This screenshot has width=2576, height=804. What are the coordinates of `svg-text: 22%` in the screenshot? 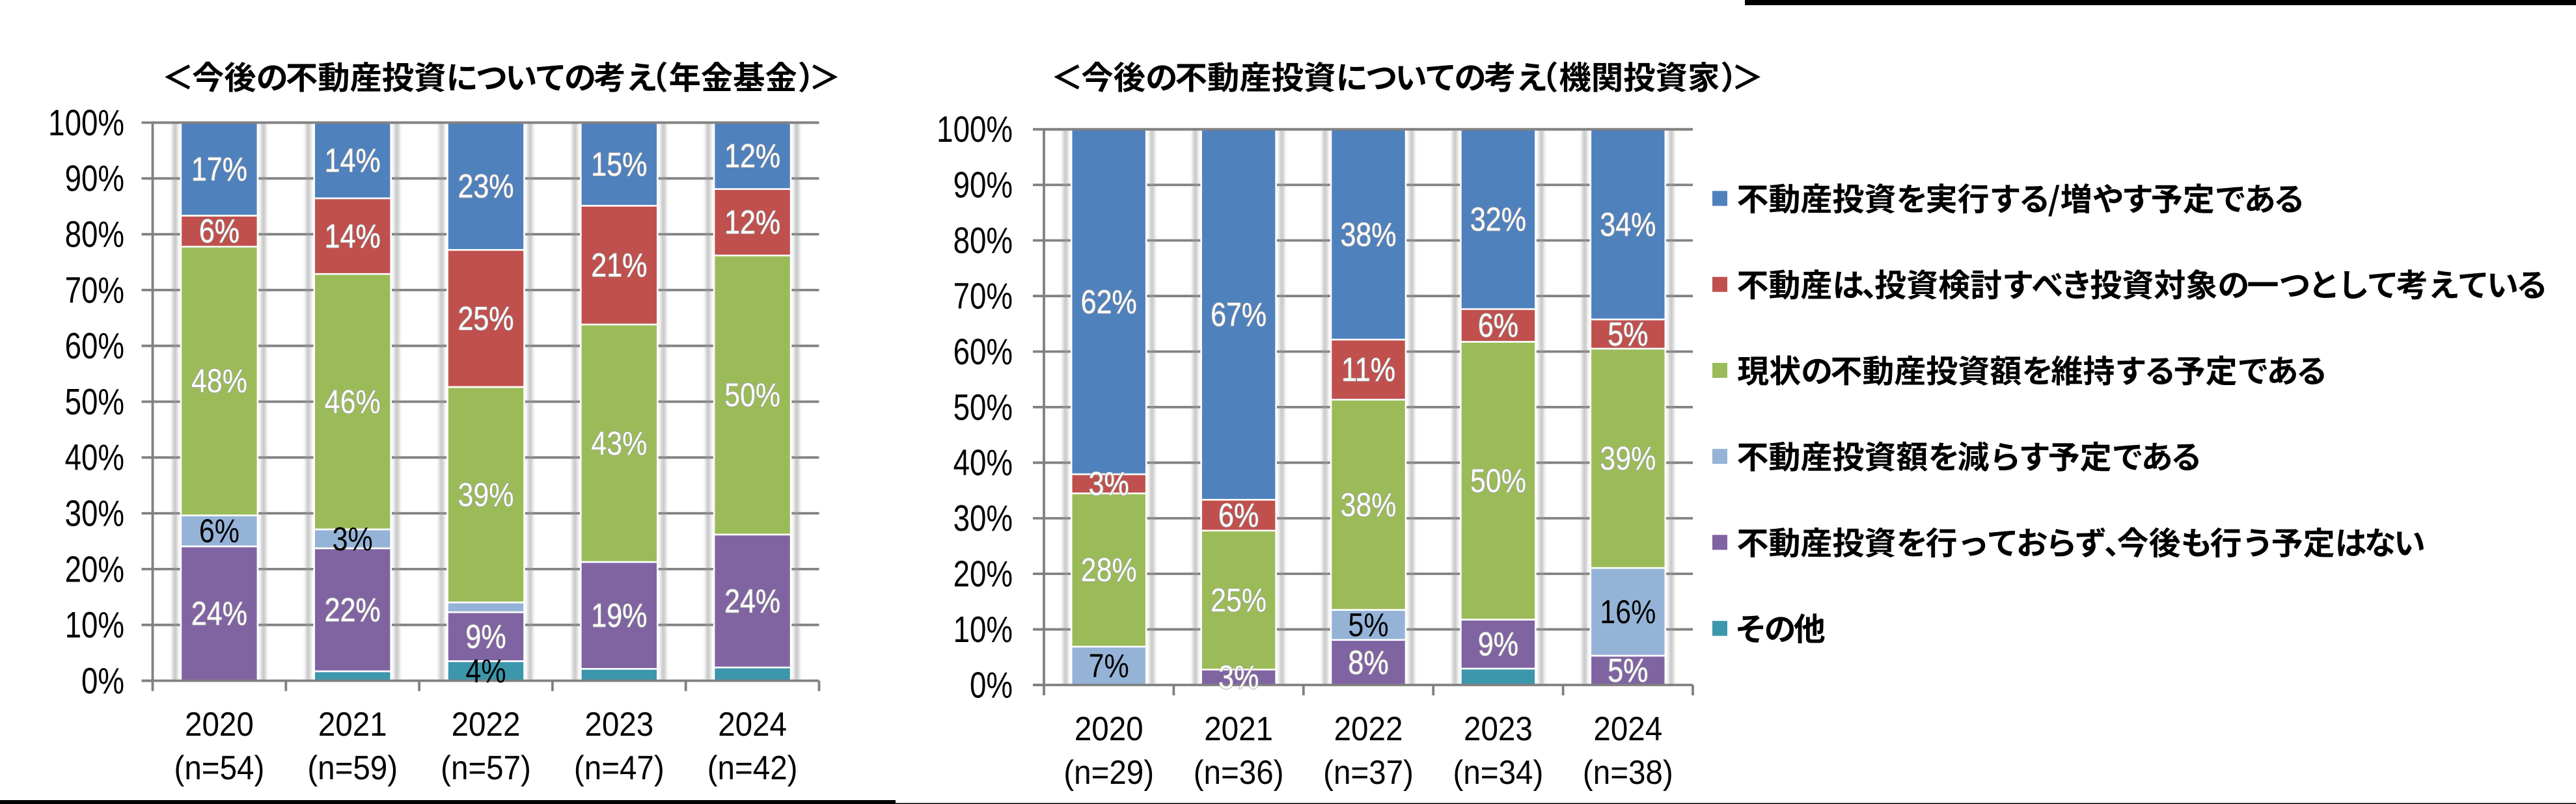 It's located at (353, 610).